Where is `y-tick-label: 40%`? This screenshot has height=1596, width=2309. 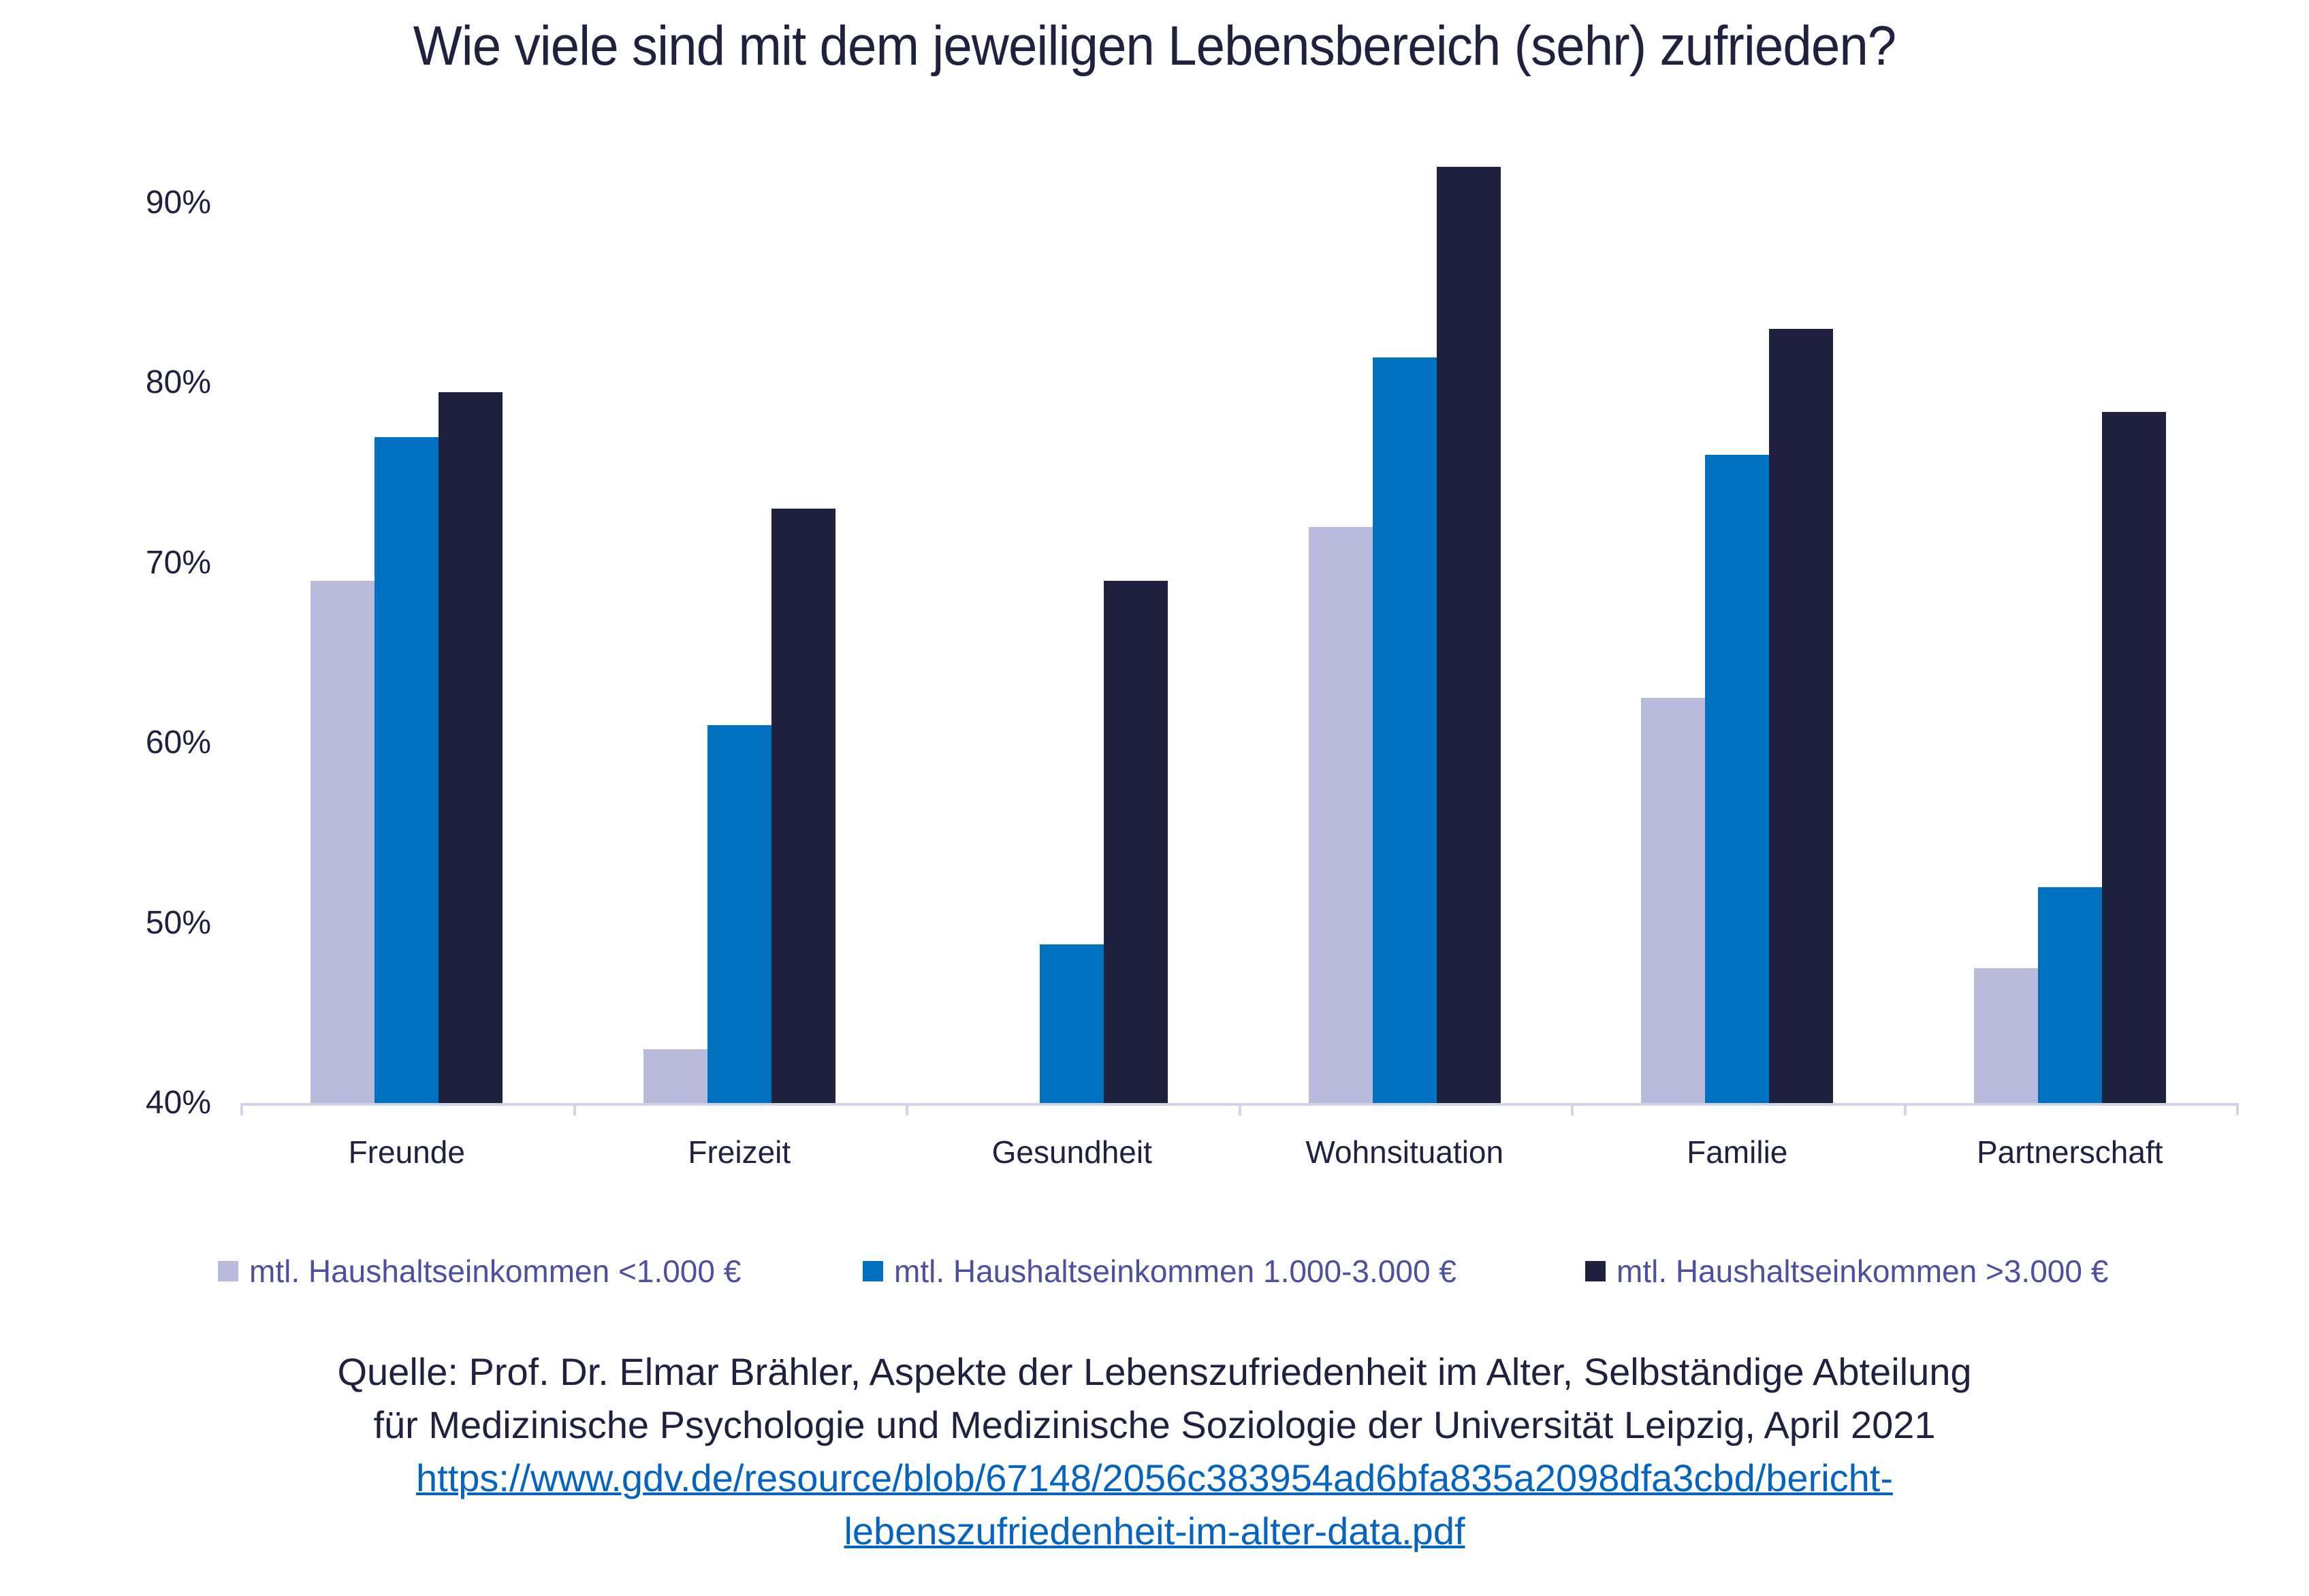 y-tick-label: 40% is located at coordinates (178, 1103).